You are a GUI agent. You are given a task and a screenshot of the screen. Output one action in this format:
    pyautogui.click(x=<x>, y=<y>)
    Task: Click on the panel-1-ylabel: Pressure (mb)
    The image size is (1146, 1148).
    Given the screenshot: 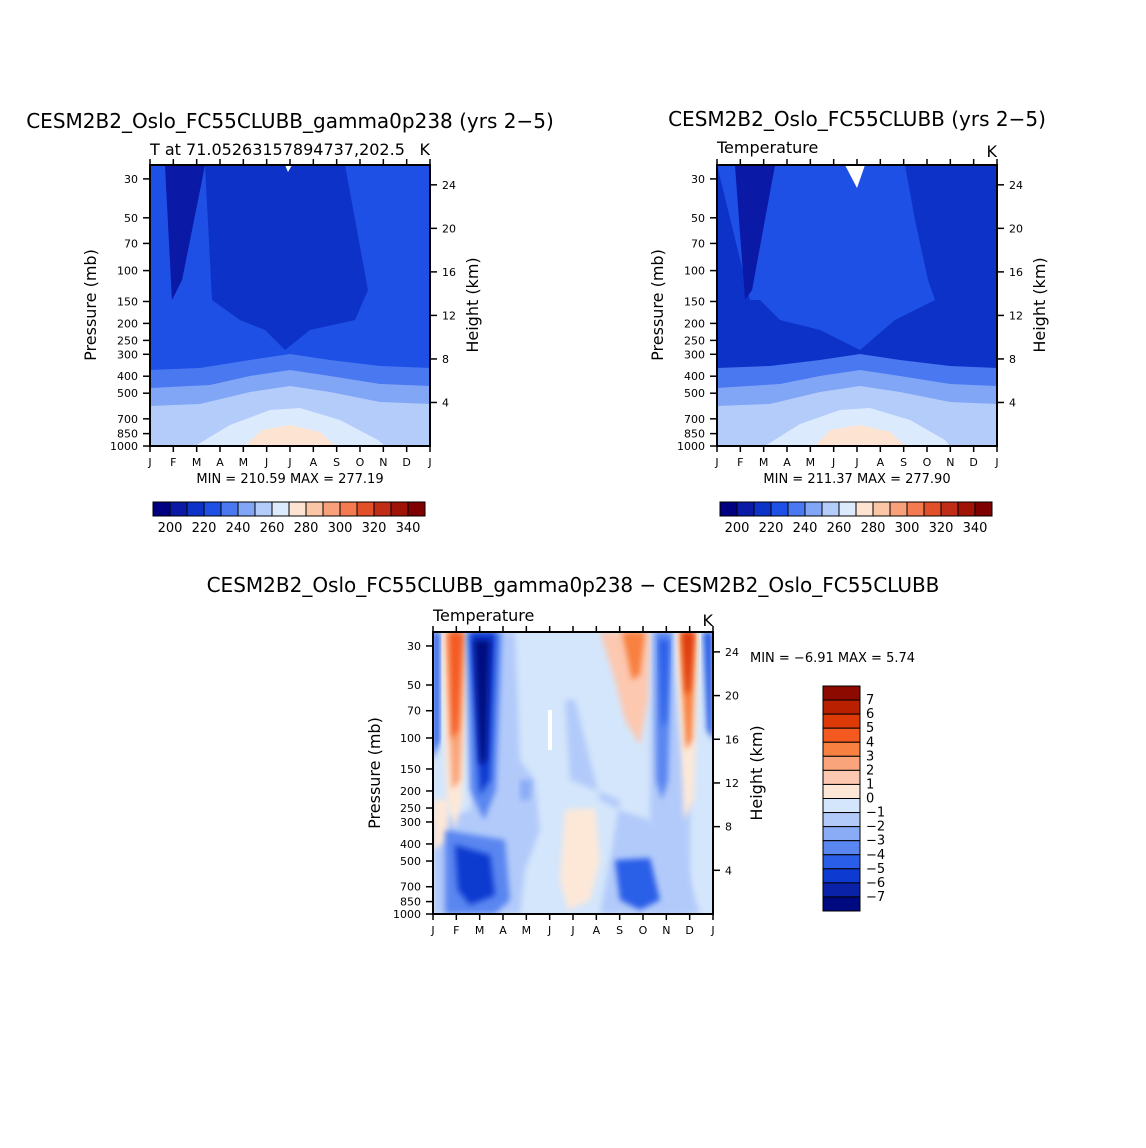 What is the action you would take?
    pyautogui.click(x=90, y=305)
    